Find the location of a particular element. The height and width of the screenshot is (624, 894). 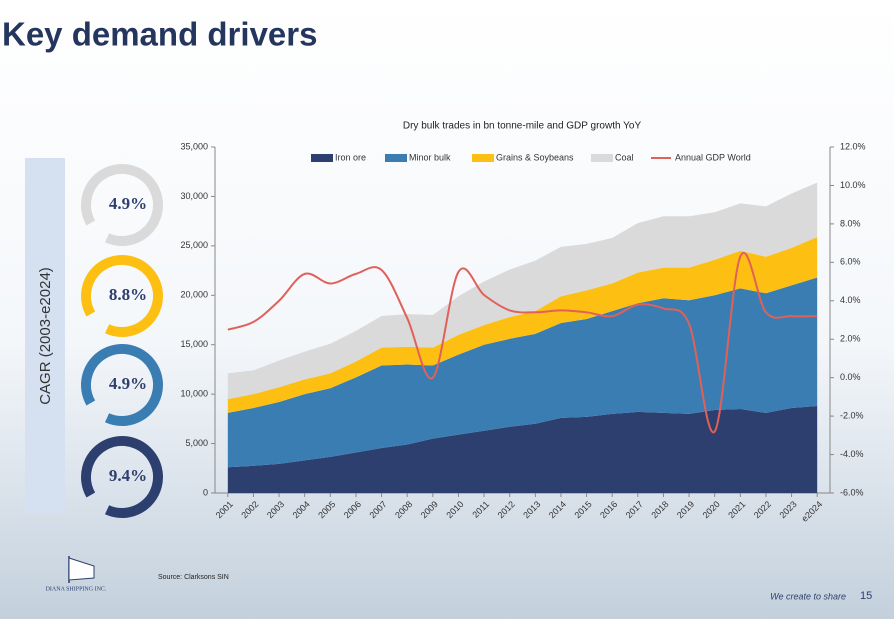

y2-tick-label: 6.0% is located at coordinates (850, 262).